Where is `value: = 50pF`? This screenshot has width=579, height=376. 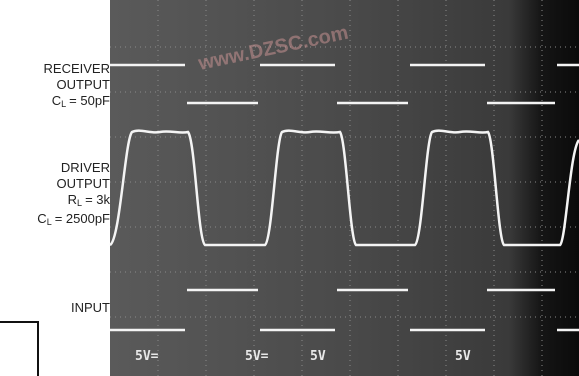 value: = 50pF is located at coordinates (89, 100).